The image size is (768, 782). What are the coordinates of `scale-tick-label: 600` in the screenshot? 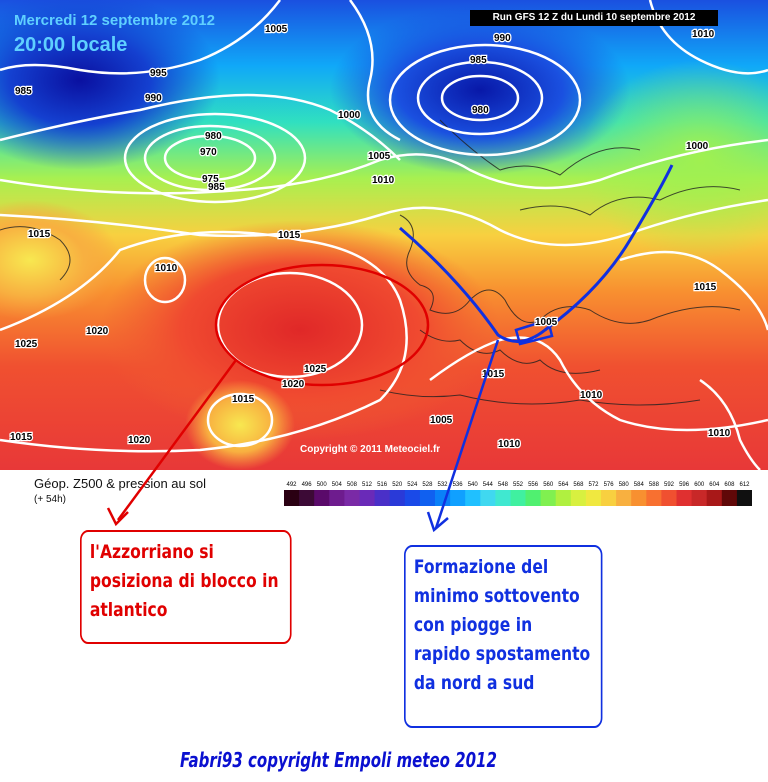 It's located at (699, 485).